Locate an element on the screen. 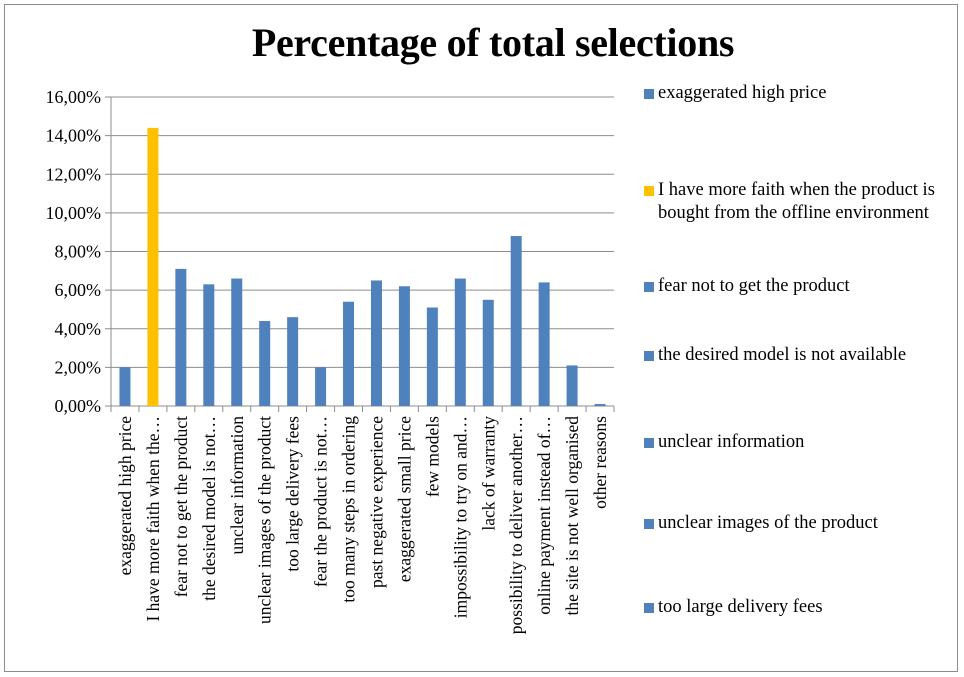 The height and width of the screenshot is (677, 964). legend-item: unclear images of the product is located at coordinates (801, 523).